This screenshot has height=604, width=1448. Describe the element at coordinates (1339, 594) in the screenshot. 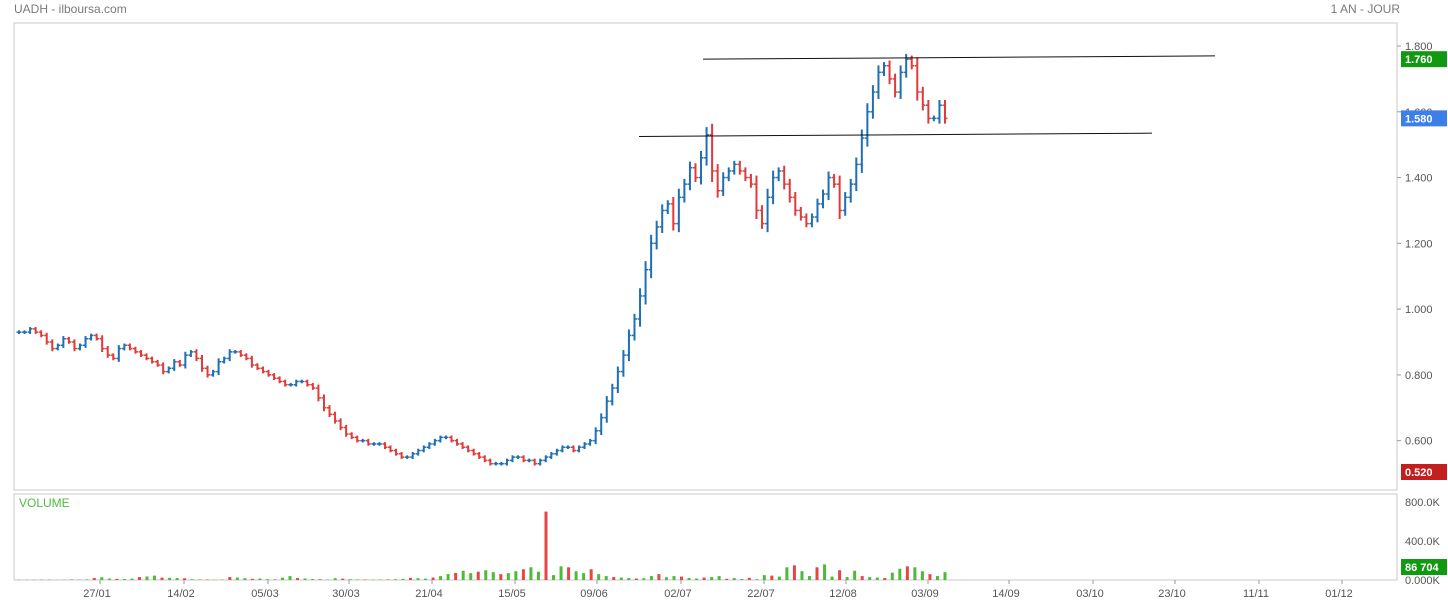

I see `x-tick-label: 01/12` at that location.